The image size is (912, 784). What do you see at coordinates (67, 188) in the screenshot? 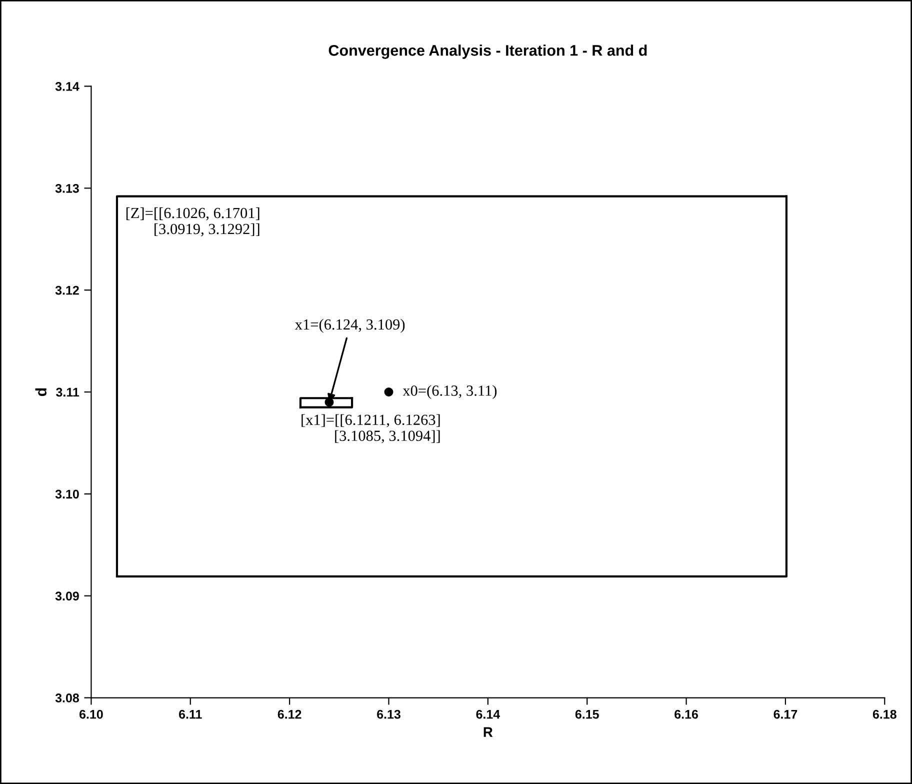
I see `y-tick-label: 3.13` at bounding box center [67, 188].